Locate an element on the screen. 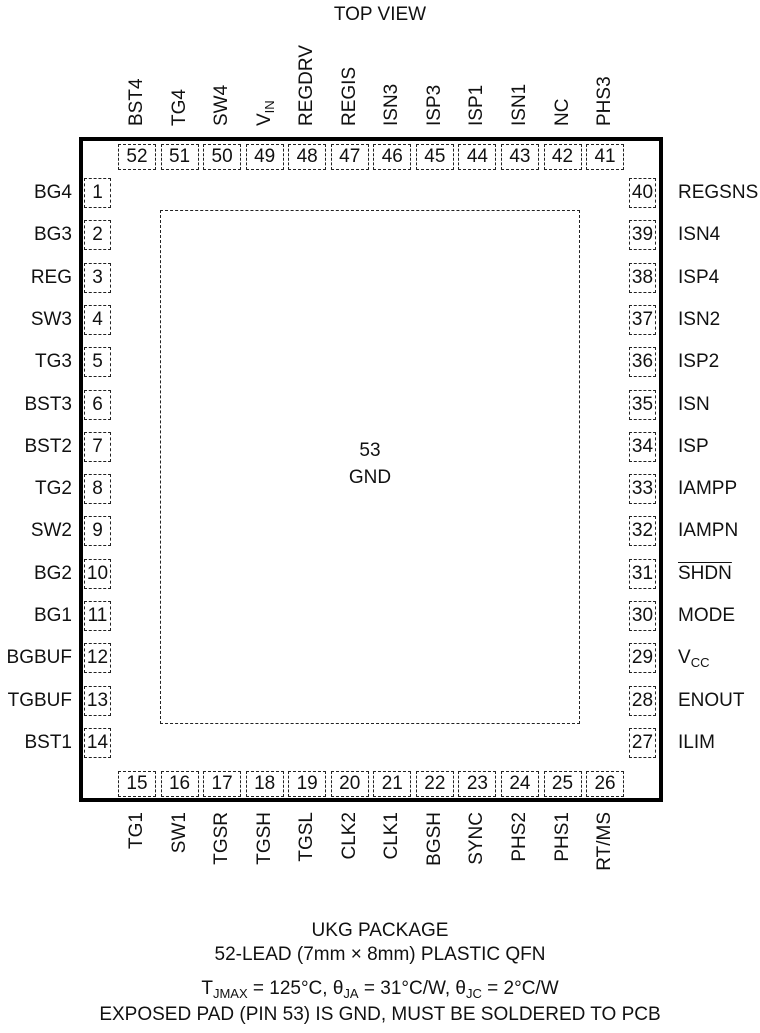 Image resolution: width=760 pixels, height=1033 pixels. package-description: 52-LEAD (7mm × 8mm) PLASTIC QFN is located at coordinates (380, 954).